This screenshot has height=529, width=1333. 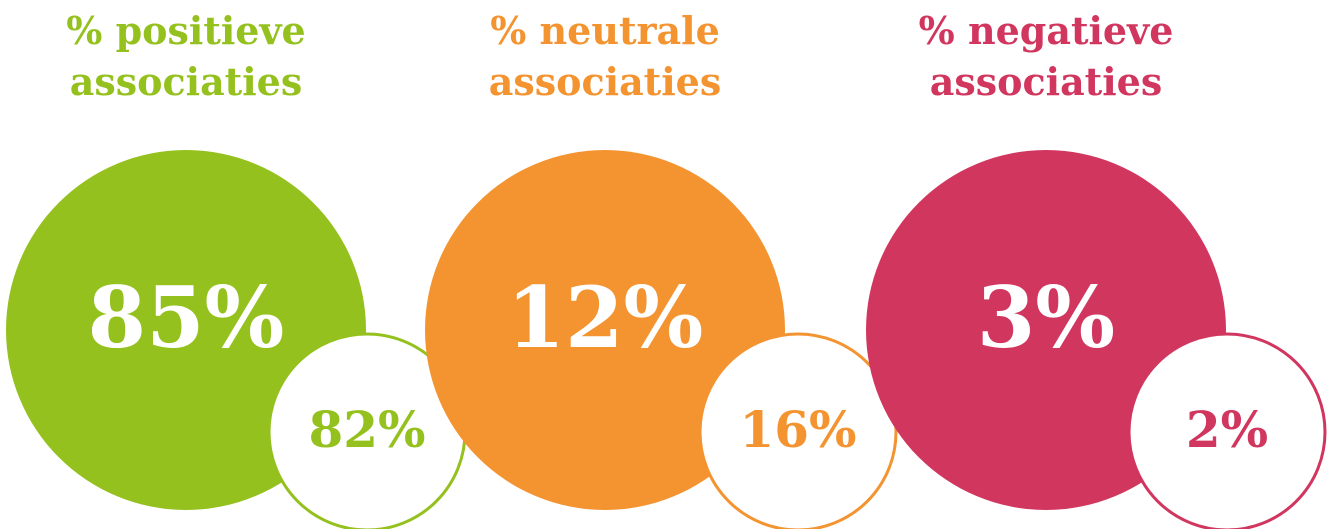 What do you see at coordinates (1046, 317) in the screenshot?
I see `main-value: 3%` at bounding box center [1046, 317].